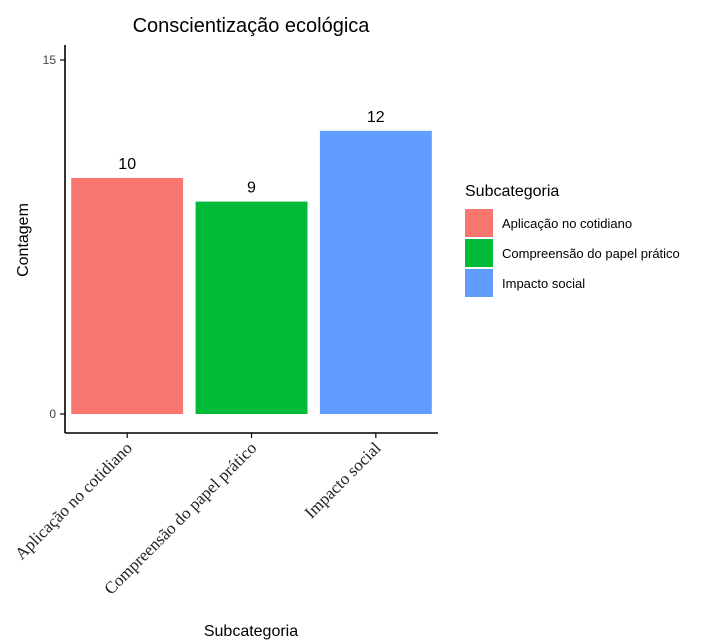 The height and width of the screenshot is (642, 701). Describe the element at coordinates (567, 223) in the screenshot. I see `legend-entry: Aplicação no cotidiano` at that location.